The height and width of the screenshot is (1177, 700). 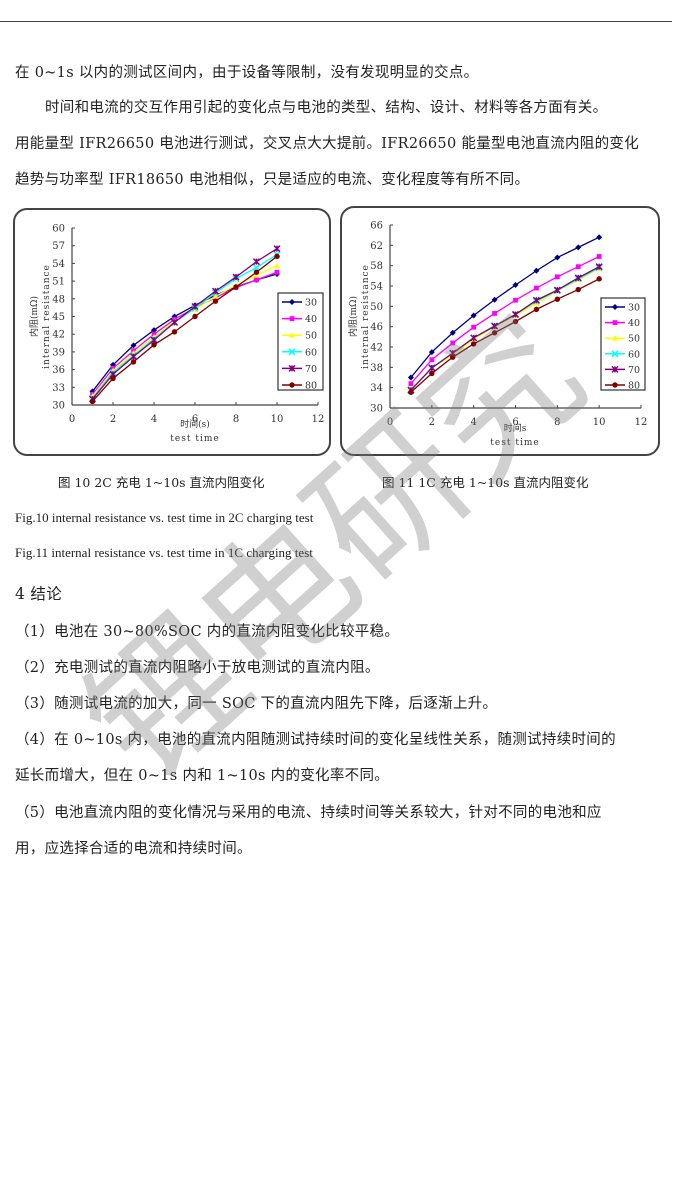 I want to click on fig10-caption-cn: 图 10 2C 充电 1~10s 直流内阻变化, so click(x=161, y=482).